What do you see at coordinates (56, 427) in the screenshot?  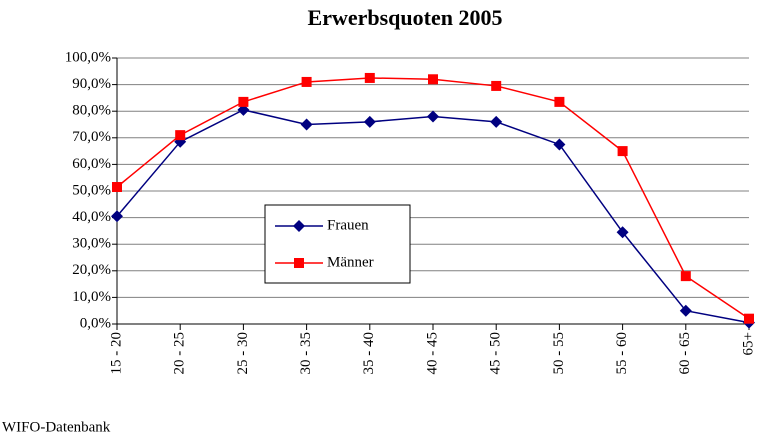 I see `source: WIFO-Datenbank` at bounding box center [56, 427].